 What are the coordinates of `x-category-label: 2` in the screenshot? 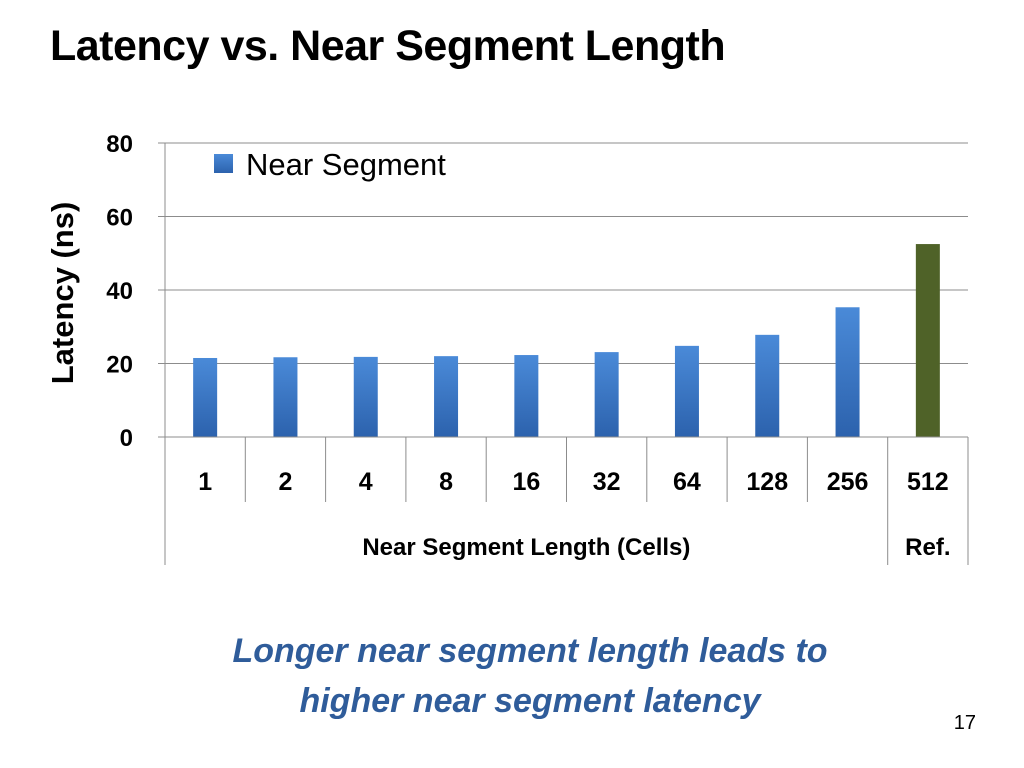 It's located at (285, 482).